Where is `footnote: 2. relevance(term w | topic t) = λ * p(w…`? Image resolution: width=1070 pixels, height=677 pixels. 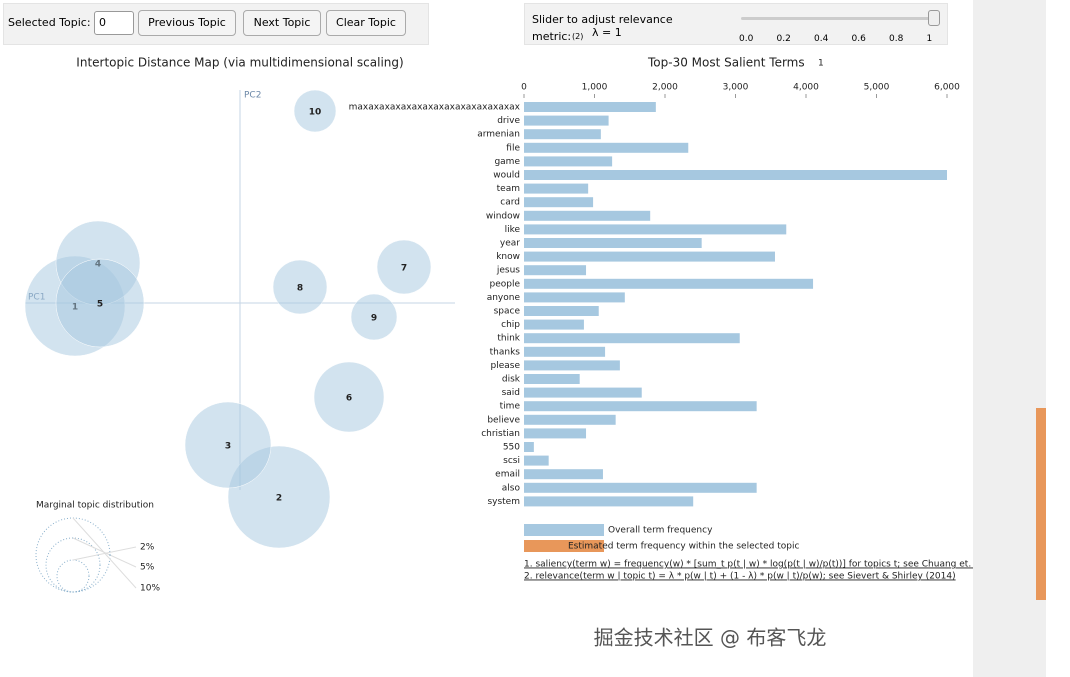 footnote: 2. relevance(term w | topic t) = λ * p(w… is located at coordinates (740, 577).